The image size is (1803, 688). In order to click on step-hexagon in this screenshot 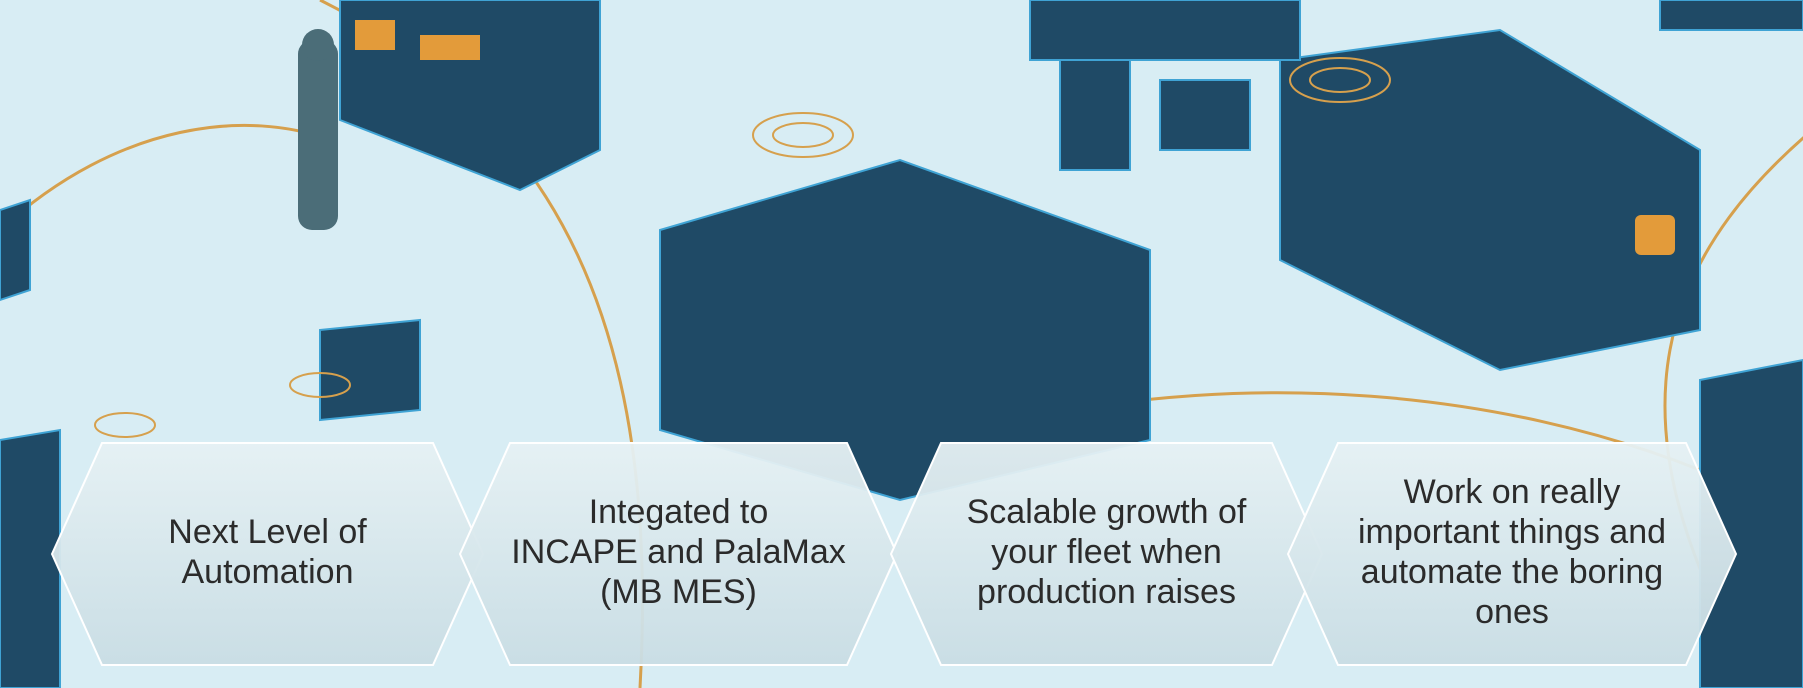, I will do `click(1512, 554)`.